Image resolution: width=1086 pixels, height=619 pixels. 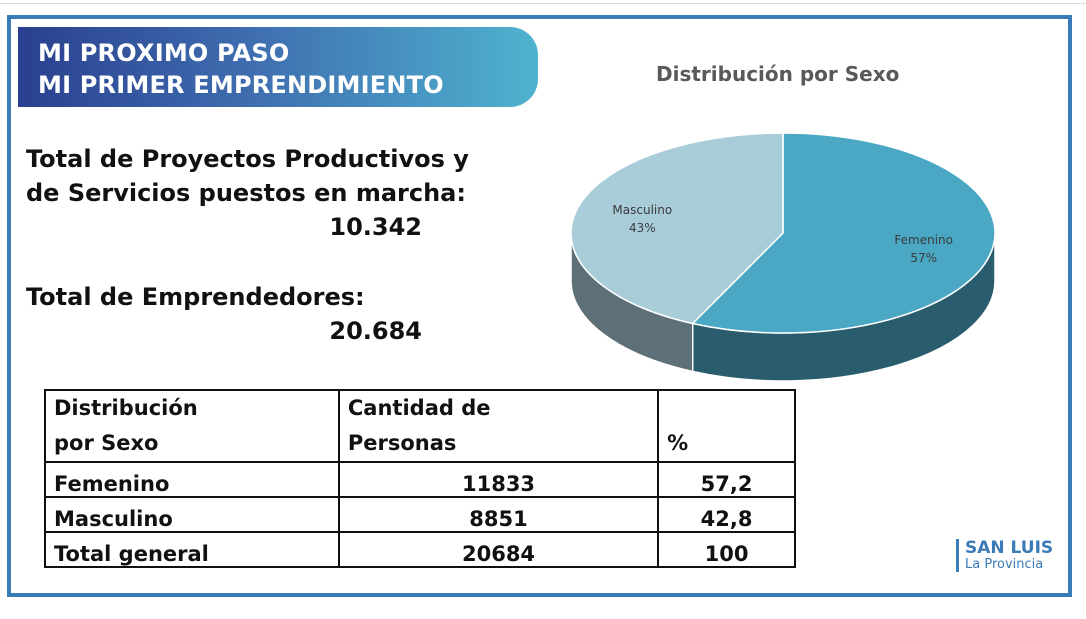 I want to click on title-banner: MI PROXIMO PASO MI PRIMER EMPRENDIMIENTO, so click(x=278, y=67).